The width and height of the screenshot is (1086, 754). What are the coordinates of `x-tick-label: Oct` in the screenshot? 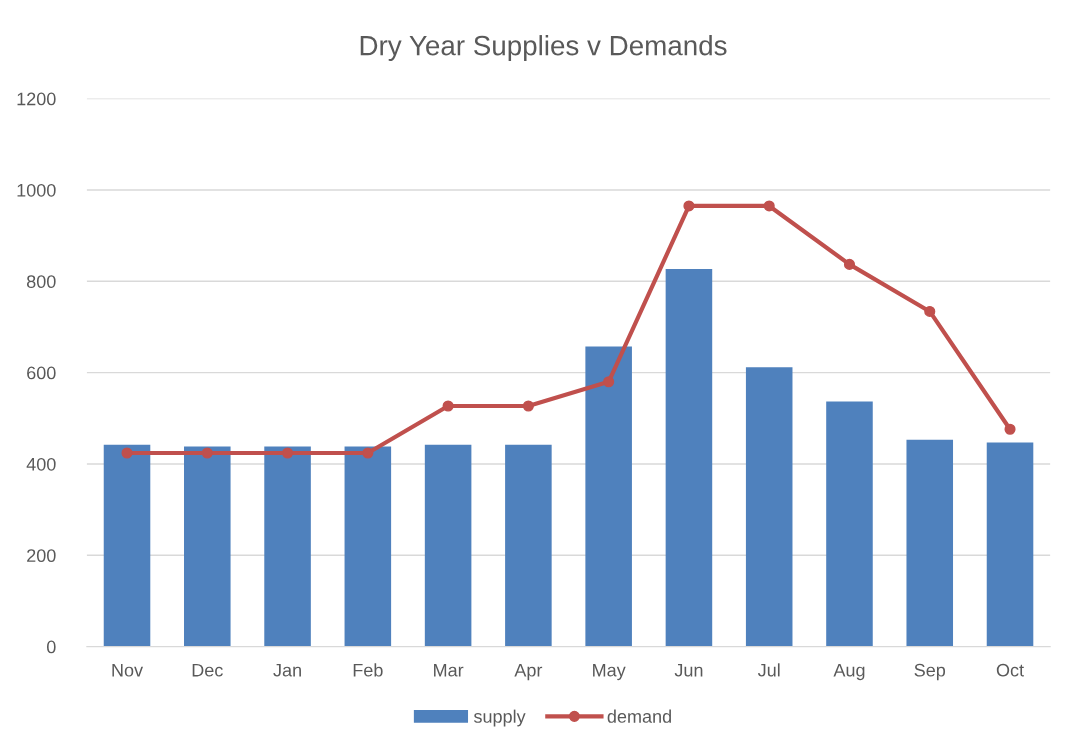 It's located at (1010, 670).